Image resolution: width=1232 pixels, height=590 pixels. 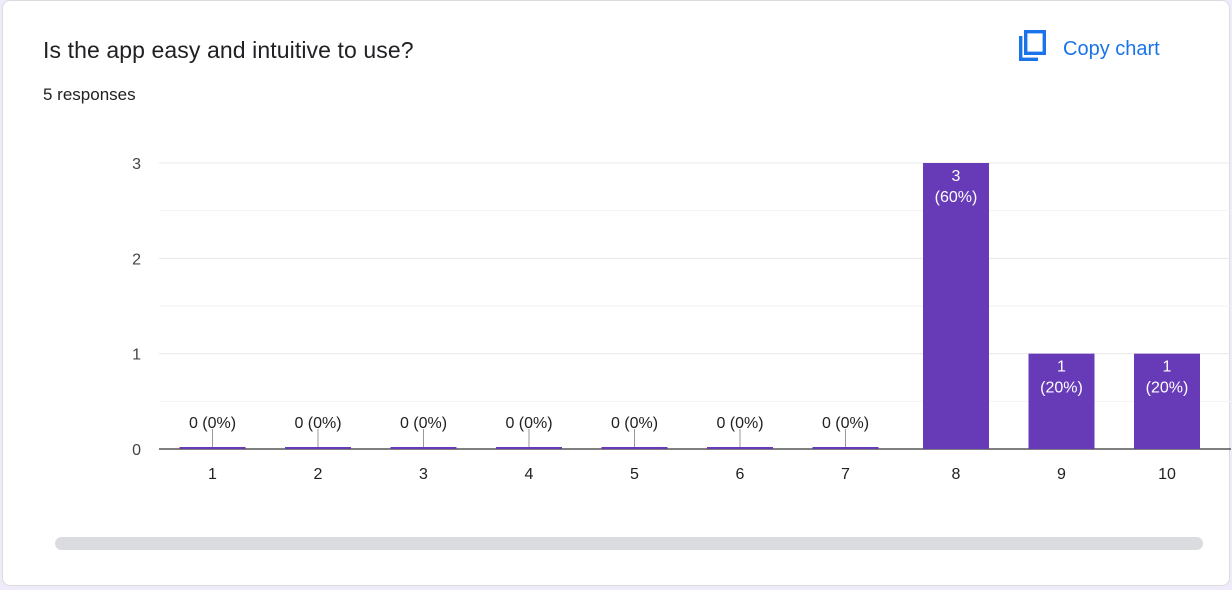 I want to click on y-tick-label: 0, so click(x=136, y=450).